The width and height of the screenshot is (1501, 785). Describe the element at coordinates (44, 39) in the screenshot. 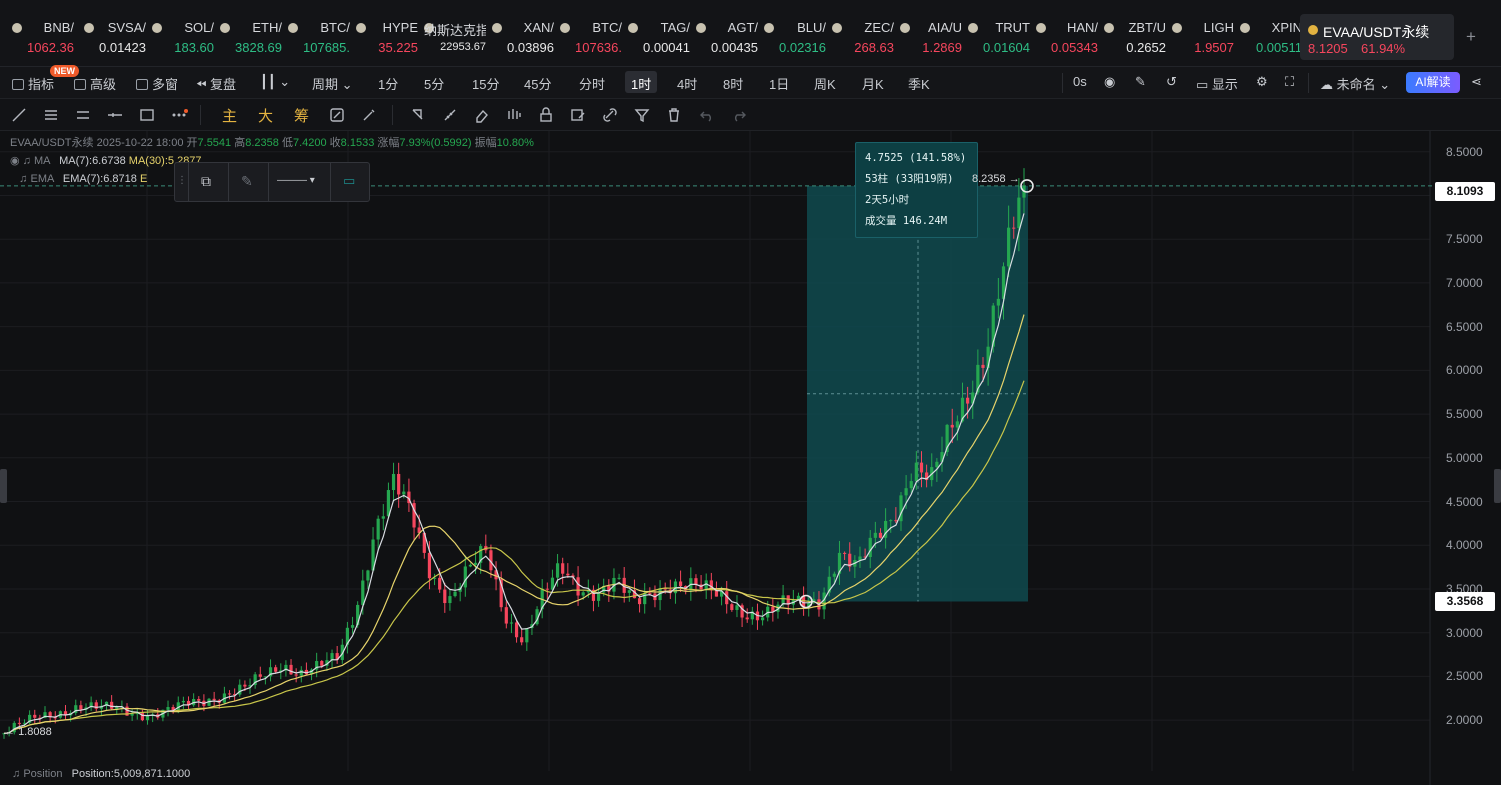

I see `ticker-item: BNB/1062.36` at that location.